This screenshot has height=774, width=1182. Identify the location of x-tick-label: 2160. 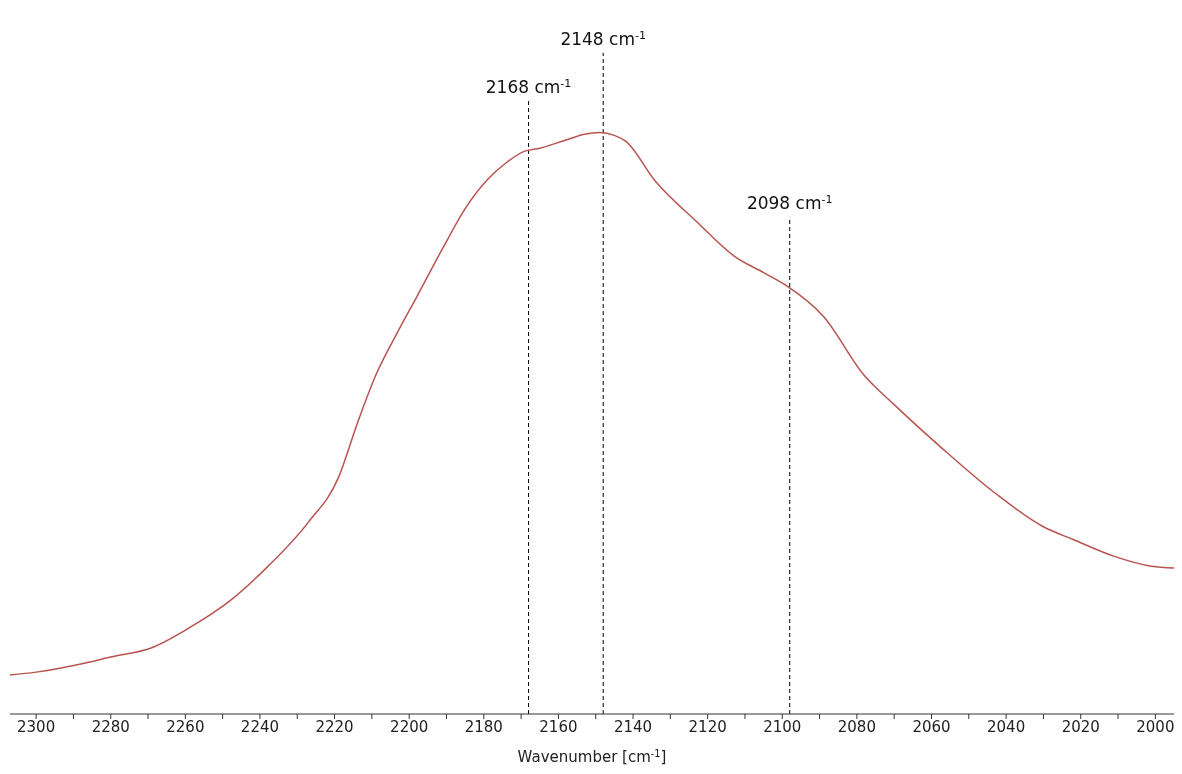
(558, 726).